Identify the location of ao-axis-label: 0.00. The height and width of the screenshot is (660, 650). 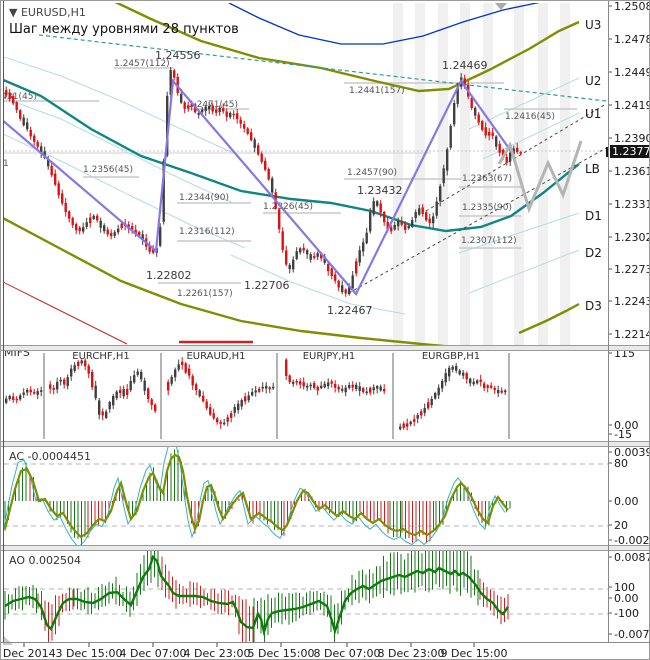
(626, 598).